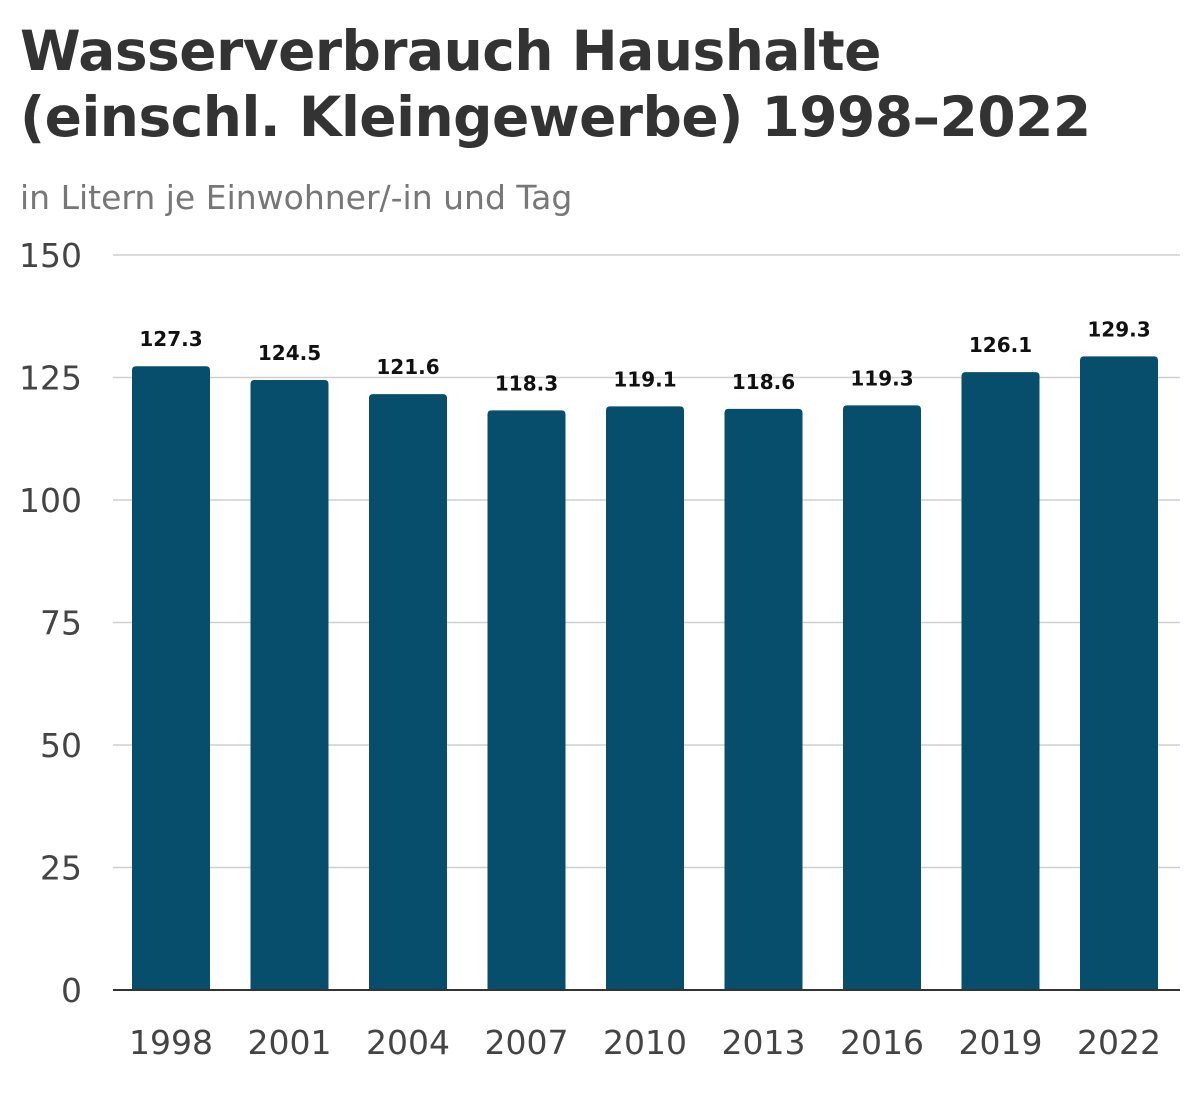 This screenshot has height=1100, width=1200. Describe the element at coordinates (644, 379) in the screenshot. I see `data-label: 119.1` at that location.